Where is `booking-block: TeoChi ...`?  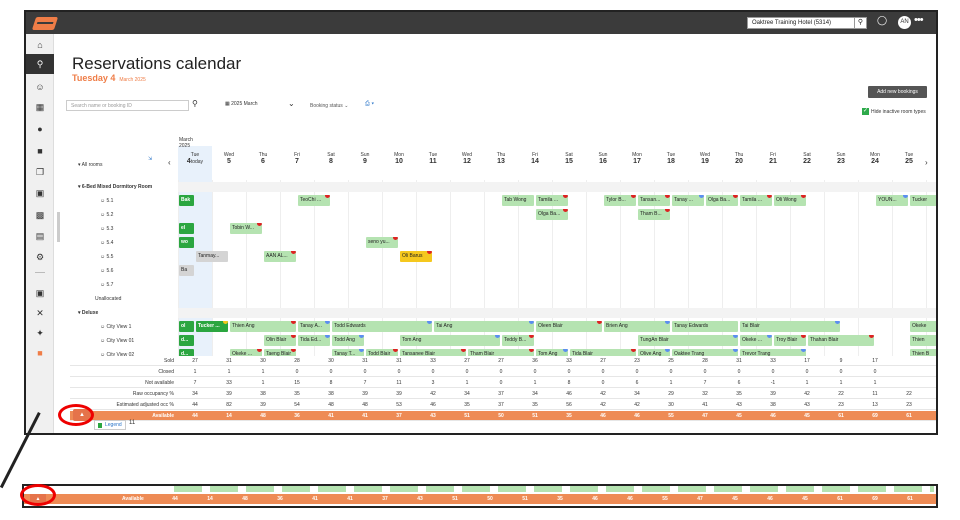
booking-block: TeoChi ... is located at coordinates (314, 200).